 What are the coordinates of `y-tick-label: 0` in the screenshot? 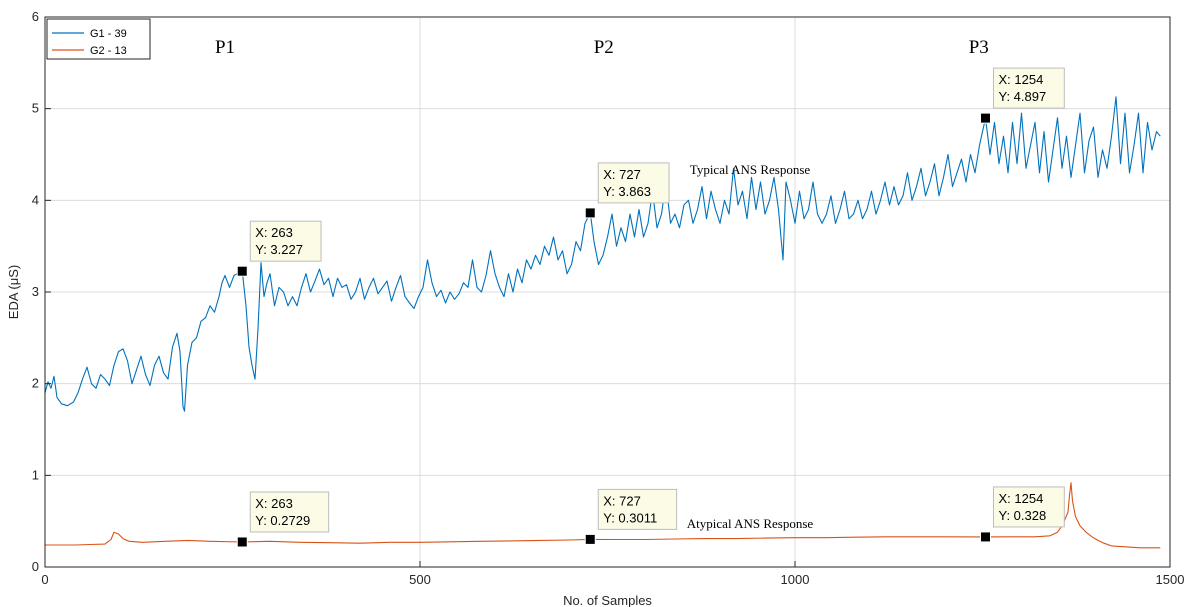 It's located at (35, 566).